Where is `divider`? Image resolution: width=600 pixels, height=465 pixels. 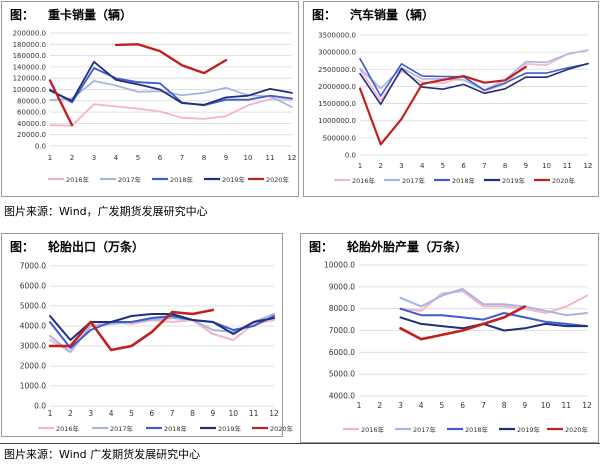
divider is located at coordinates (300, 443).